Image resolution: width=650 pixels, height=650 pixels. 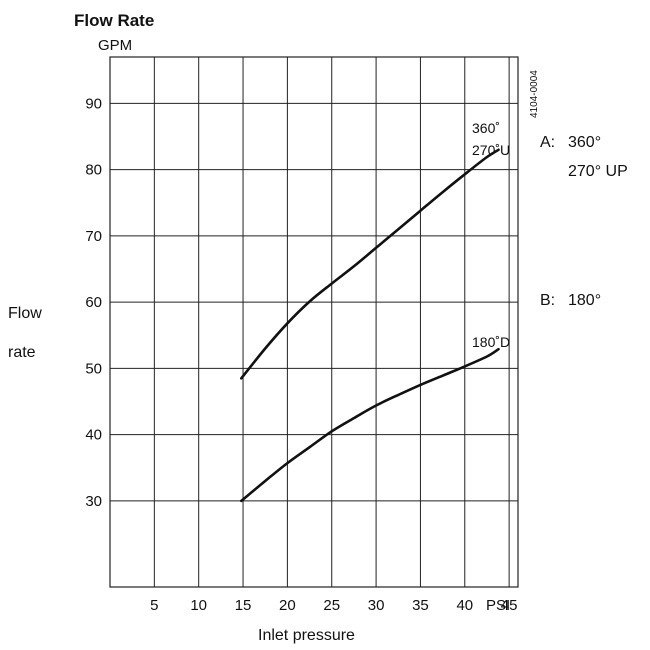 What do you see at coordinates (93, 103) in the screenshot?
I see `y-tick-label: 90` at bounding box center [93, 103].